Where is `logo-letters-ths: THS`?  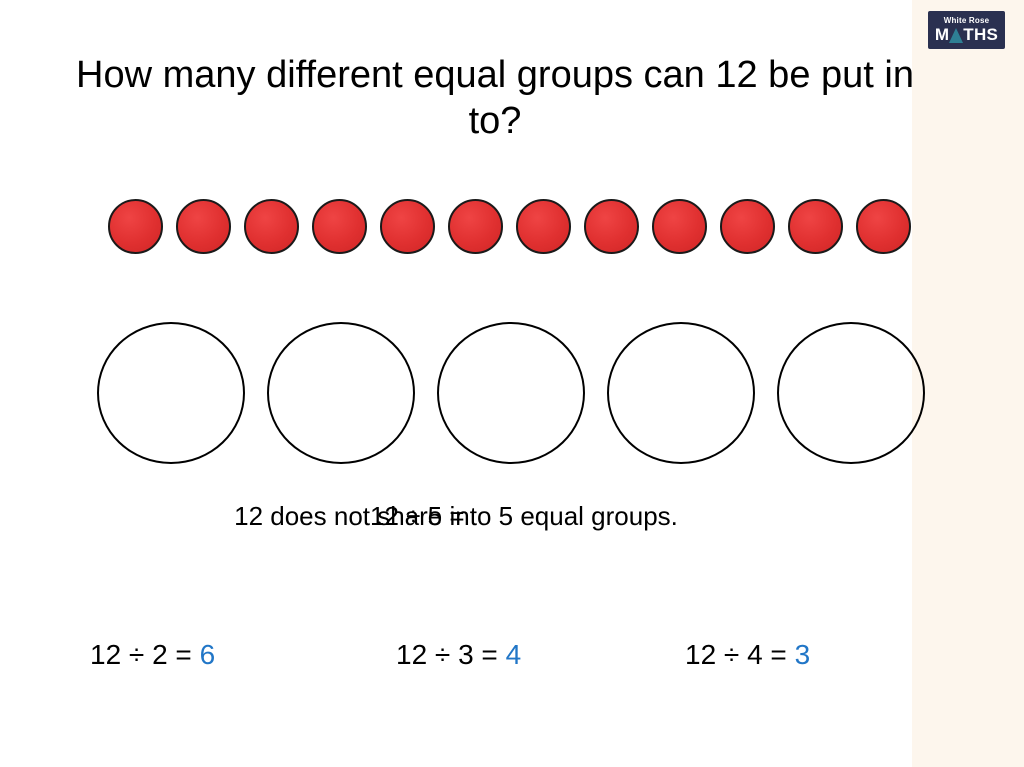 logo-letters-ths: THS is located at coordinates (981, 34).